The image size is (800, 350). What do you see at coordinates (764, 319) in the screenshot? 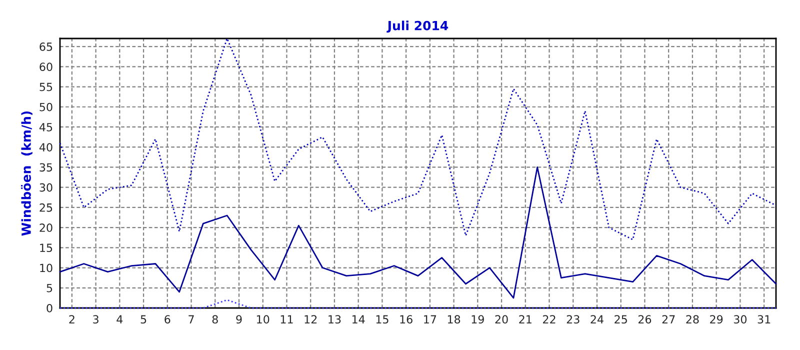
I see `x-tick-label: 31` at bounding box center [764, 319].